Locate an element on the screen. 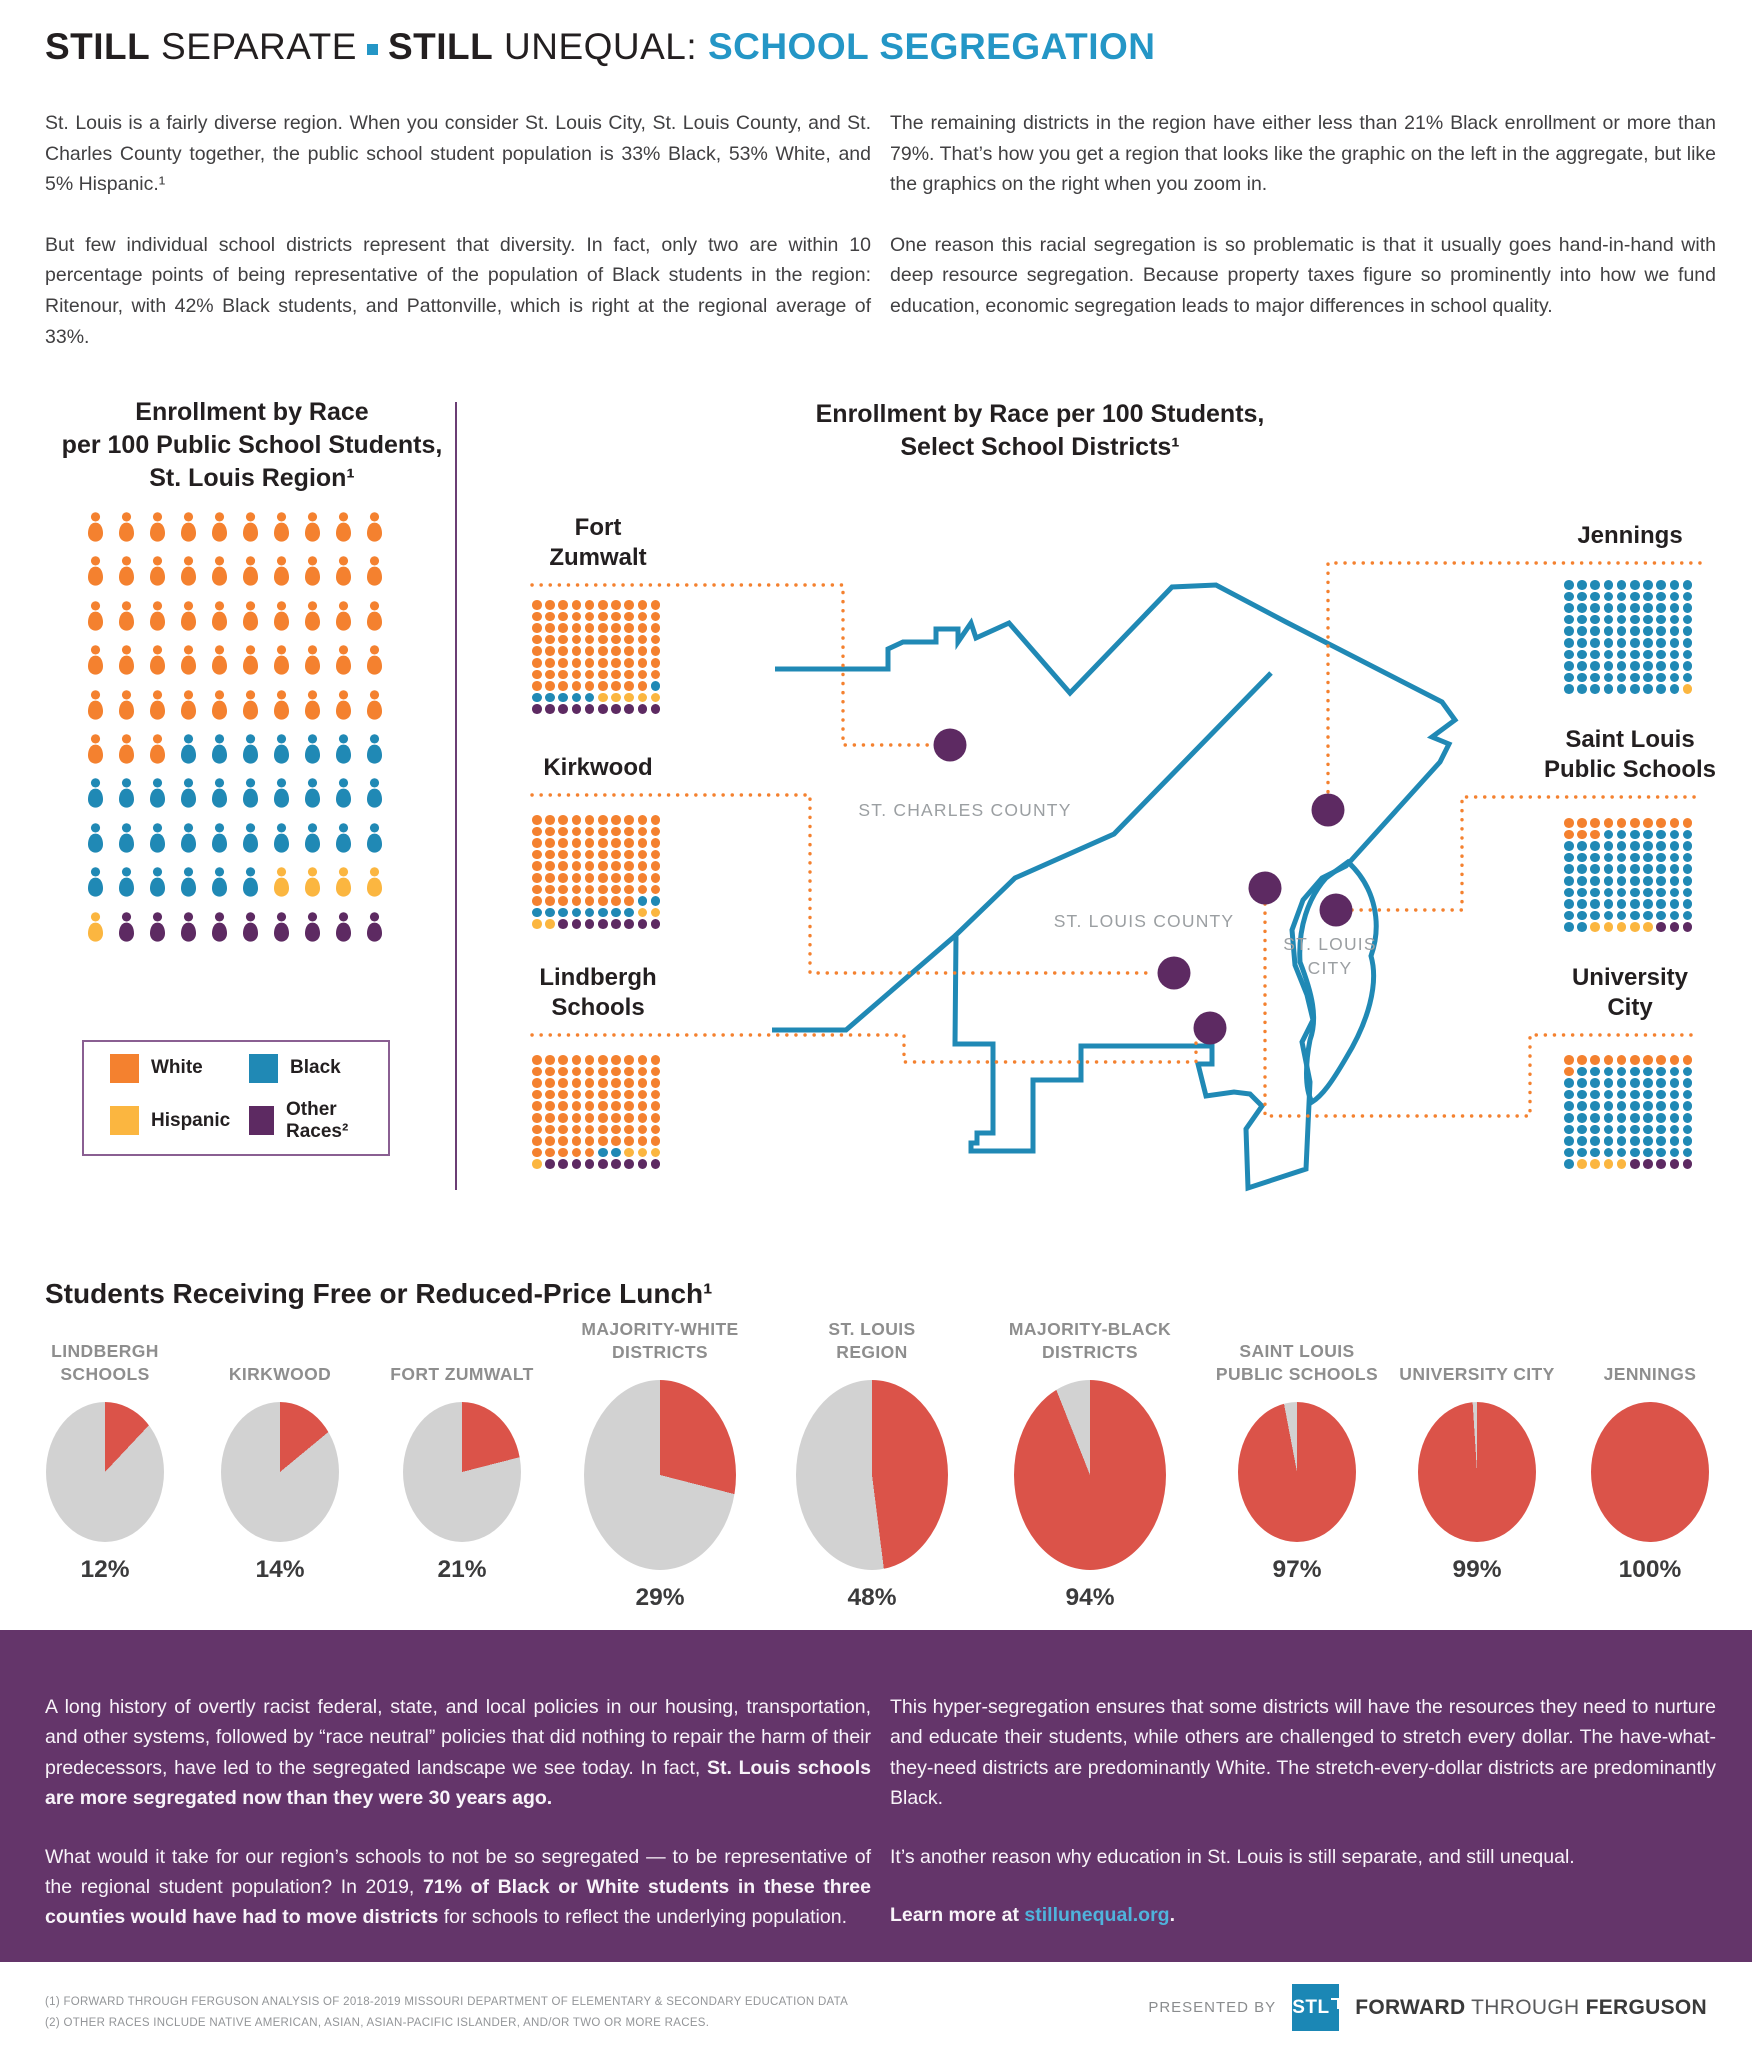 The height and width of the screenshot is (2048, 1752). legend-item: Other Races² is located at coordinates (318, 1121).